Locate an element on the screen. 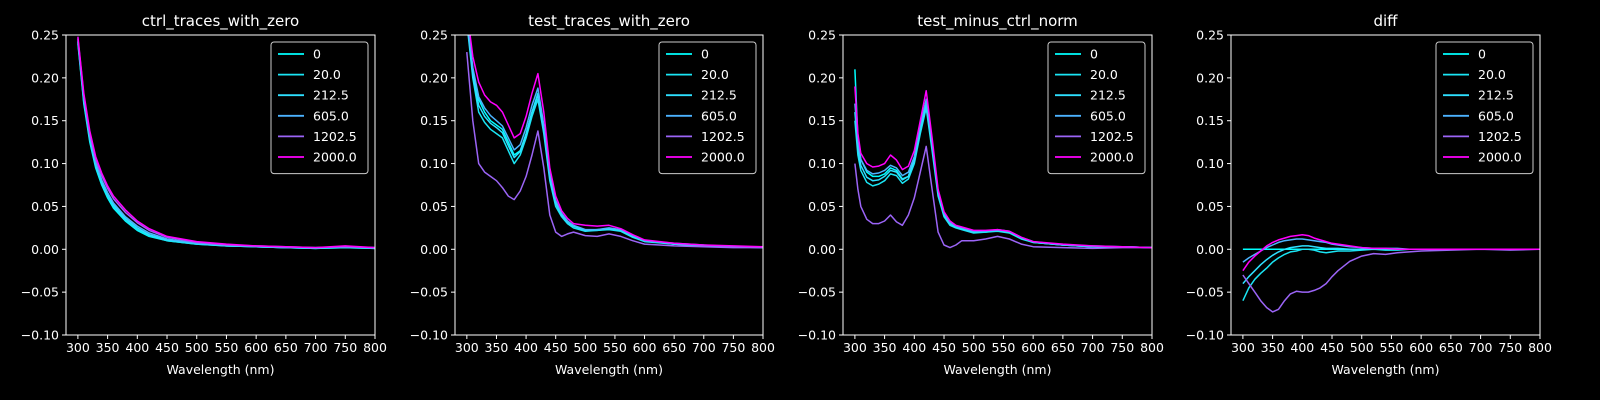 The width and height of the screenshot is (1600, 400). chart-title: test_traces_with_zero is located at coordinates (609, 21).